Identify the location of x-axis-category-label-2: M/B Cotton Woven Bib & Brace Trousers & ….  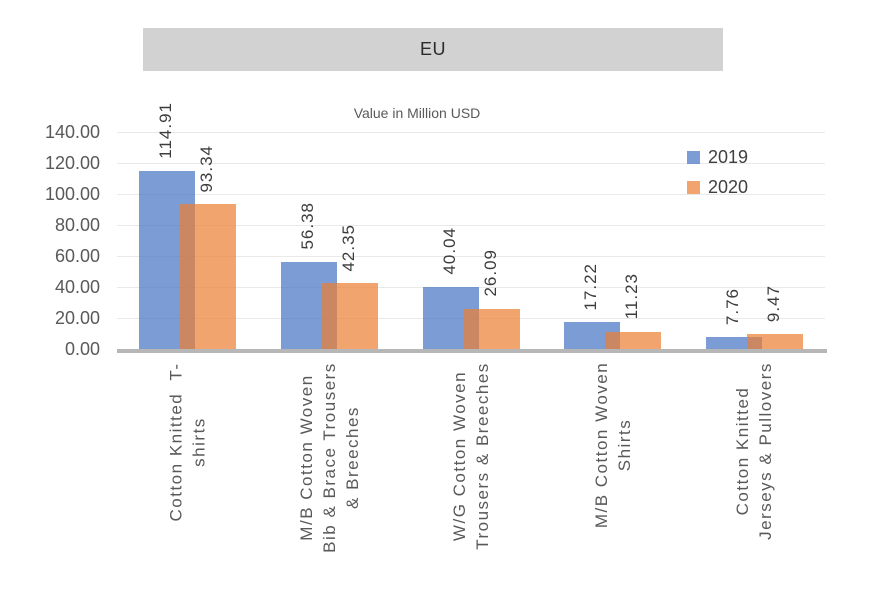
(329, 457).